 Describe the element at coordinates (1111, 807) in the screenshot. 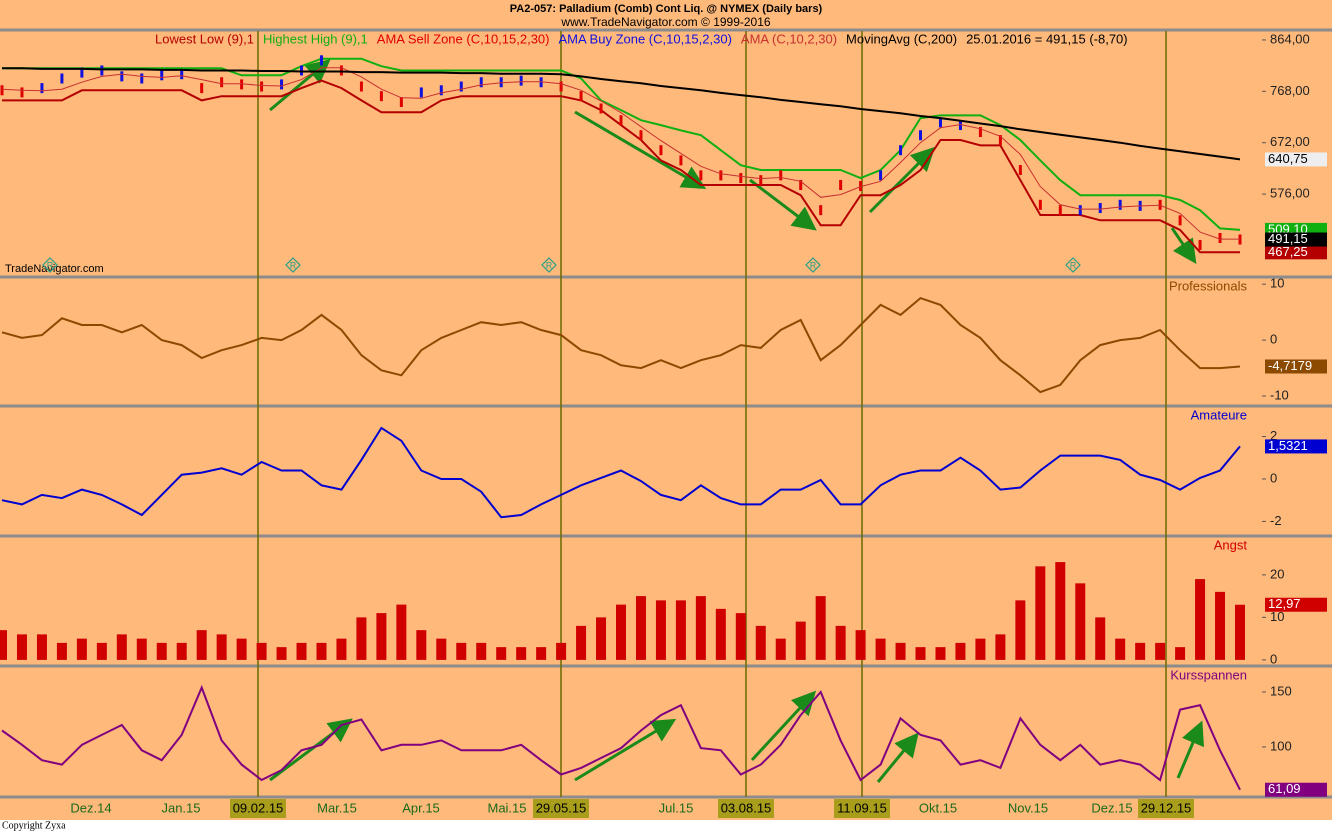

I see `x-tick-label: Dez.15` at that location.